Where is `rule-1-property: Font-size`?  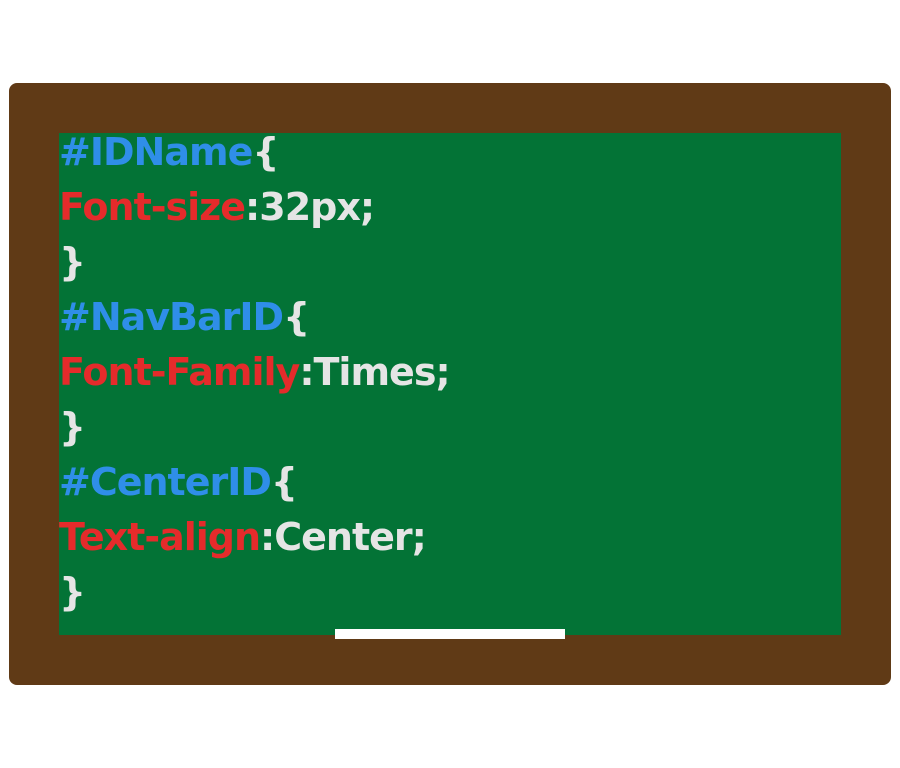
rule-1-property: Font-size is located at coordinates (152, 207).